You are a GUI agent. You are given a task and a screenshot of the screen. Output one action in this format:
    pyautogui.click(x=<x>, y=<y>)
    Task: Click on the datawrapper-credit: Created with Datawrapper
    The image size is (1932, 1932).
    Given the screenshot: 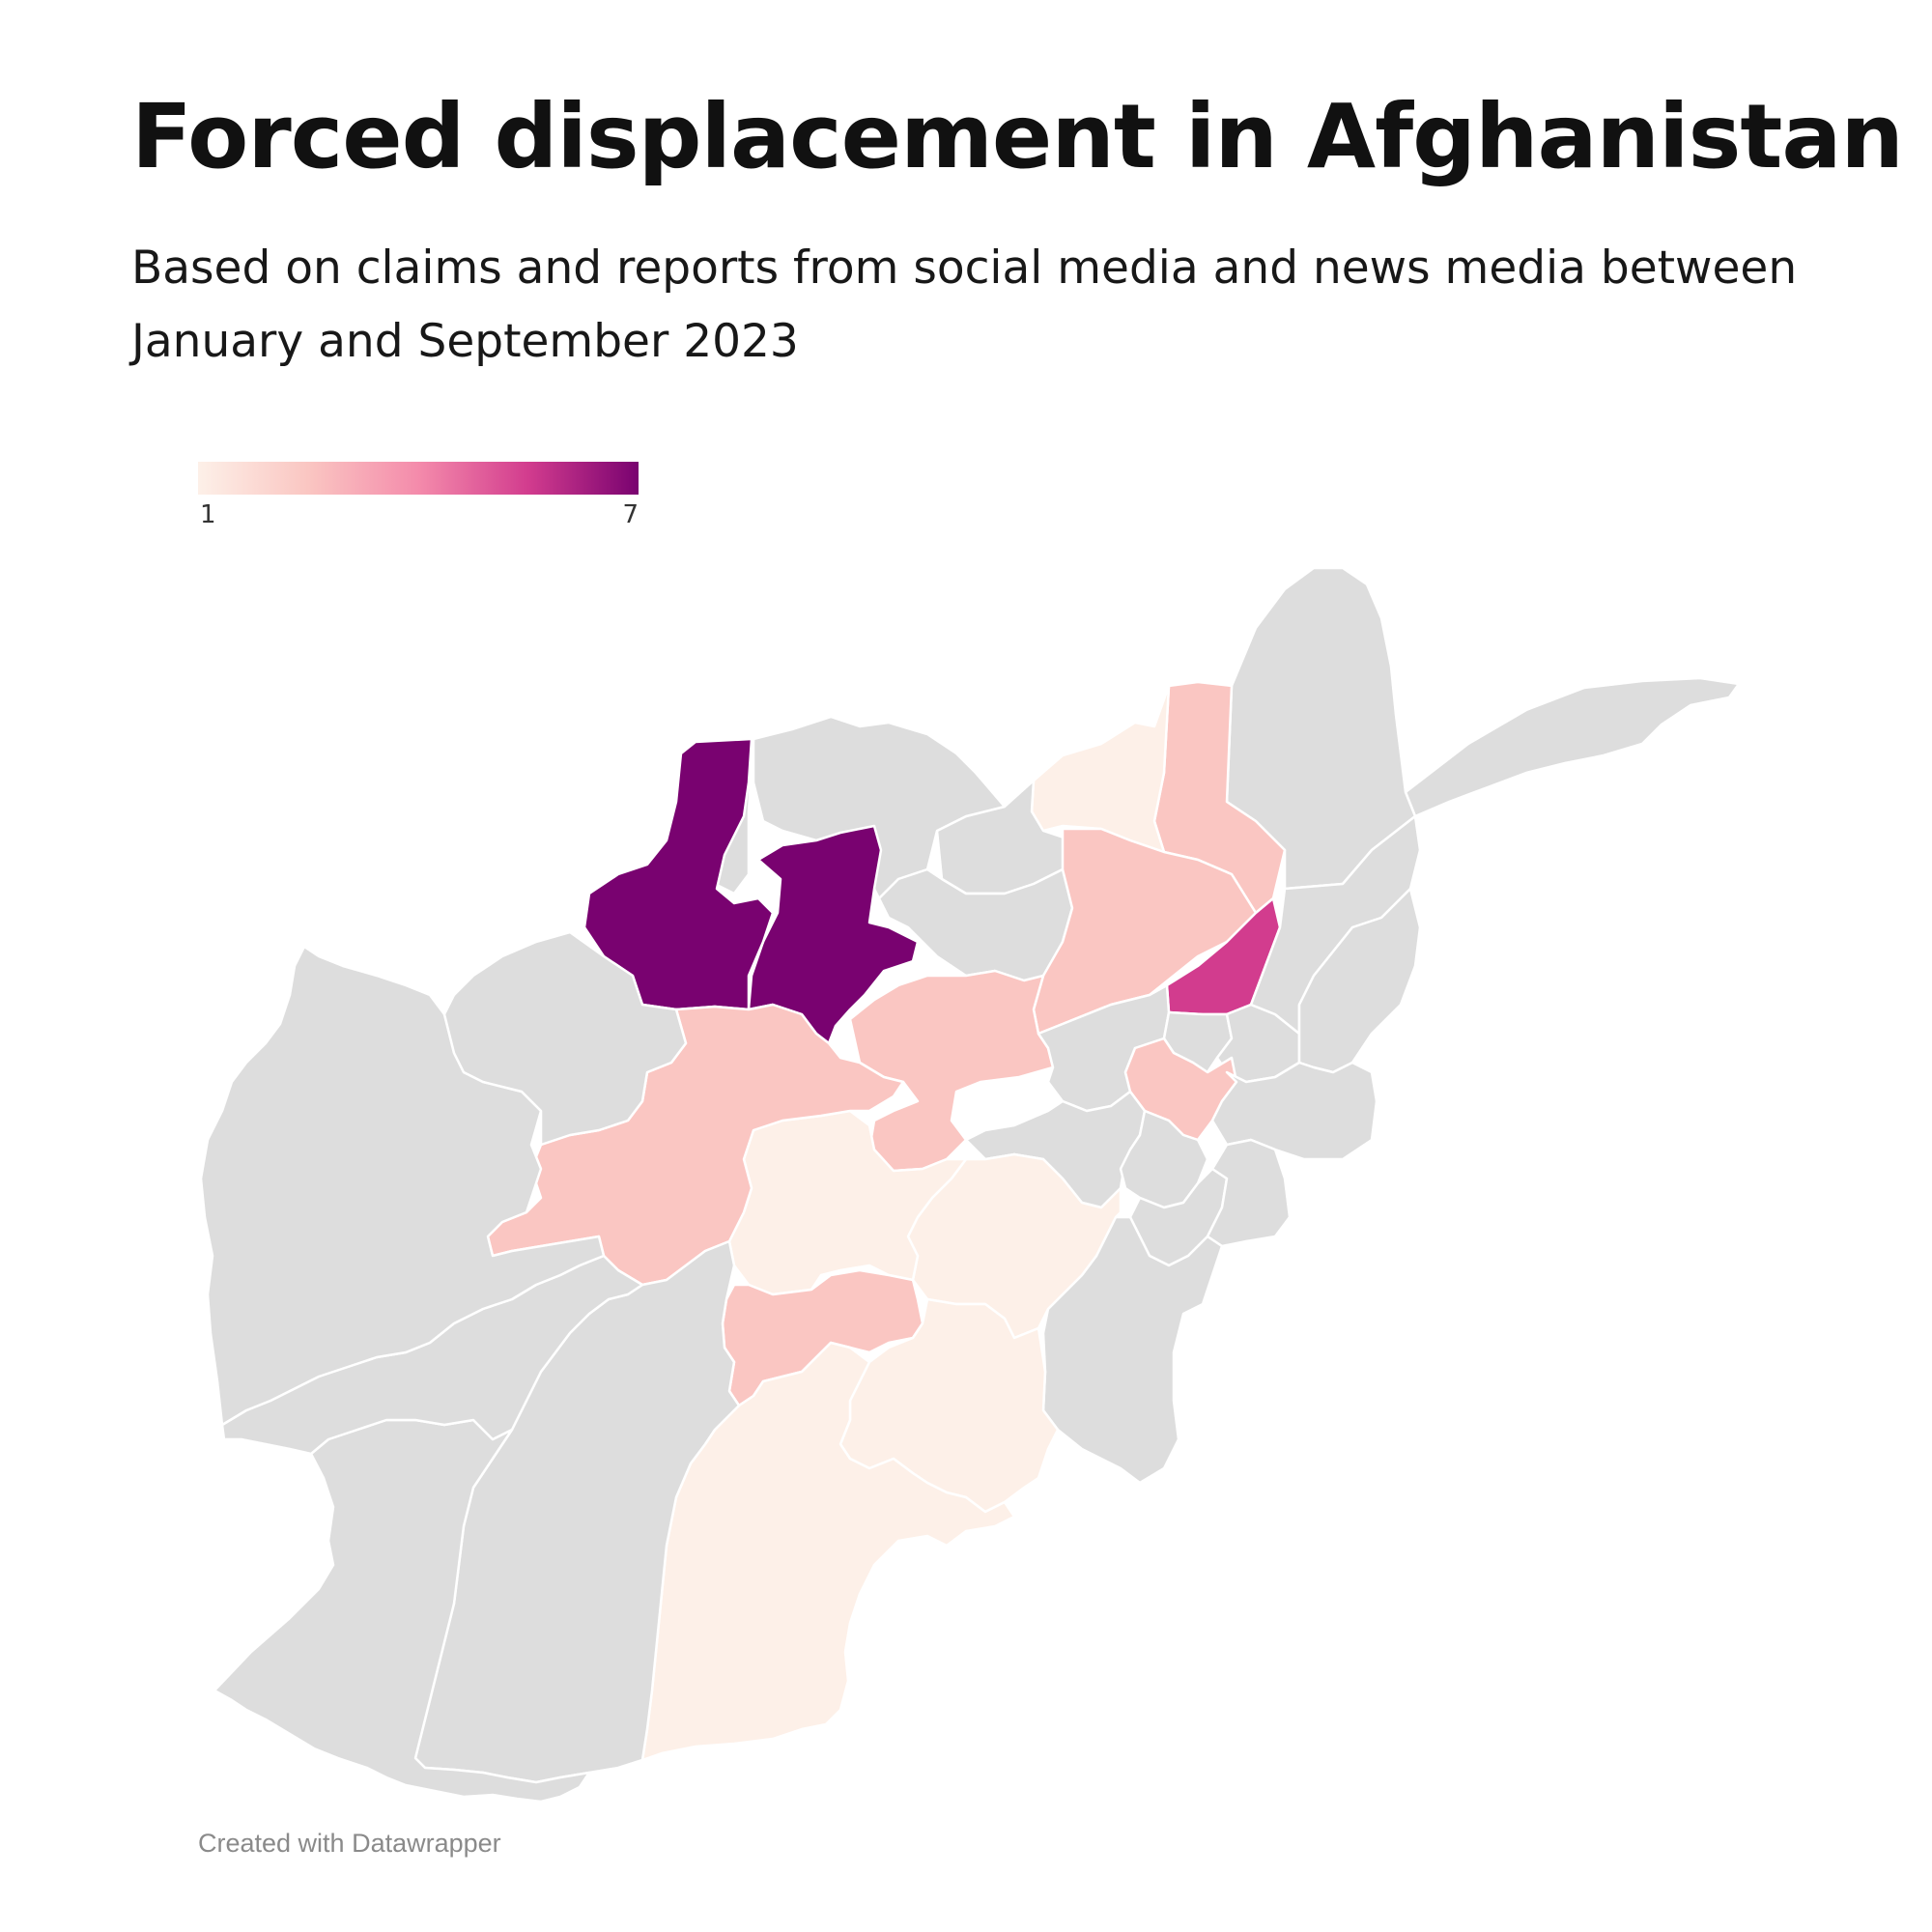 What is the action you would take?
    pyautogui.click(x=349, y=1843)
    